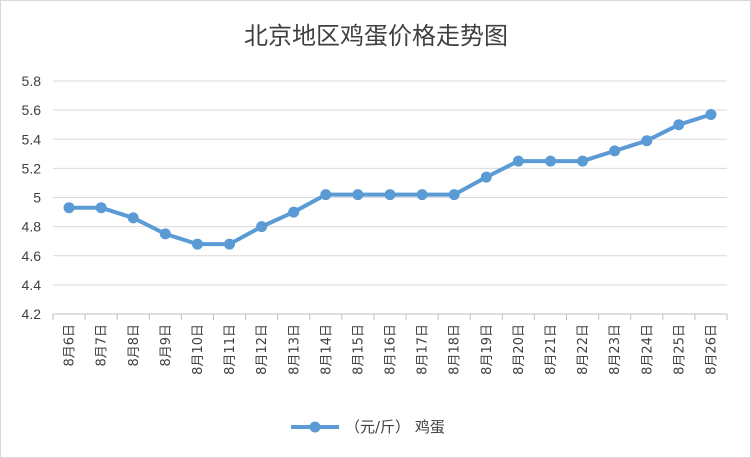  Describe the element at coordinates (166, 345) in the screenshot. I see `x-tick-label: 8月9日` at that location.